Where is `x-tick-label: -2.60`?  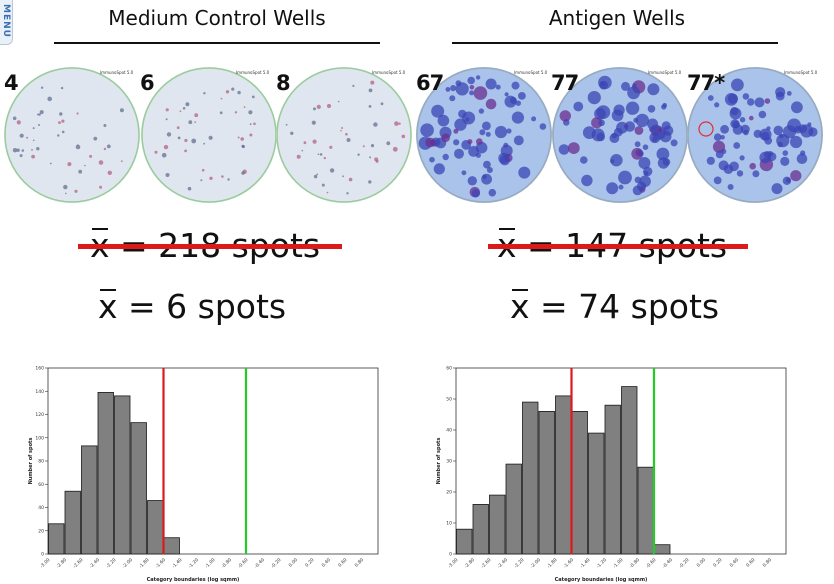
x-tick-label: -2.60 is located at coordinates (486, 563).